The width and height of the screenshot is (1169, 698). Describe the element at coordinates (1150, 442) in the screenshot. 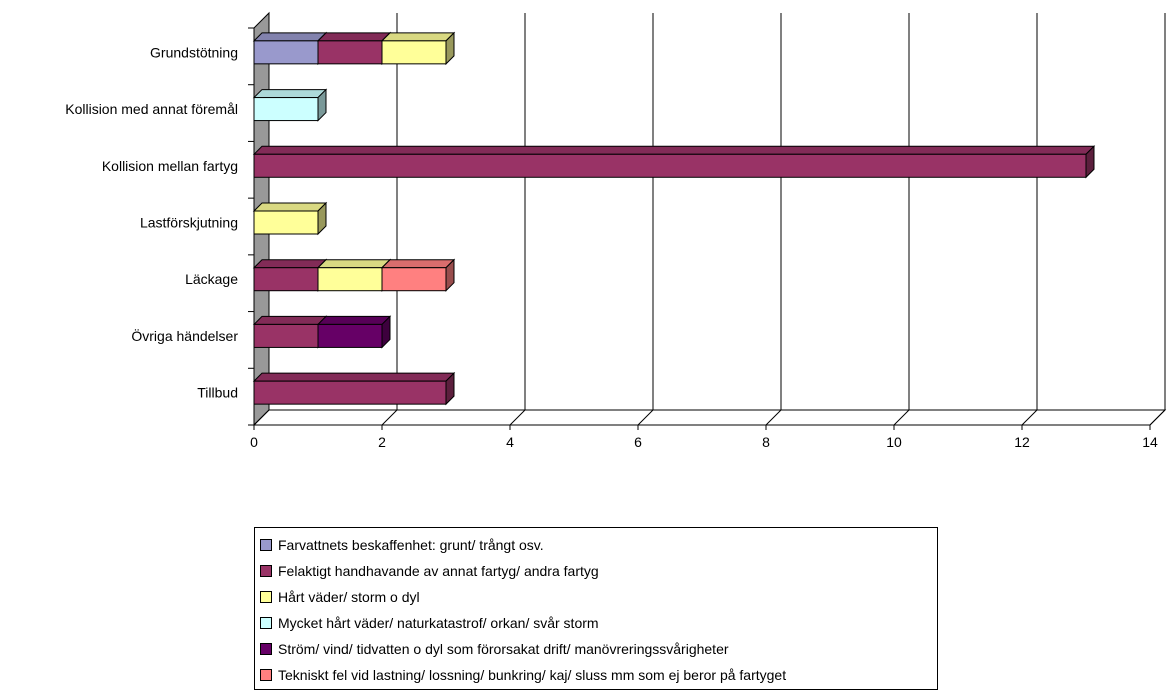

I see `x-tick-label: 14` at that location.